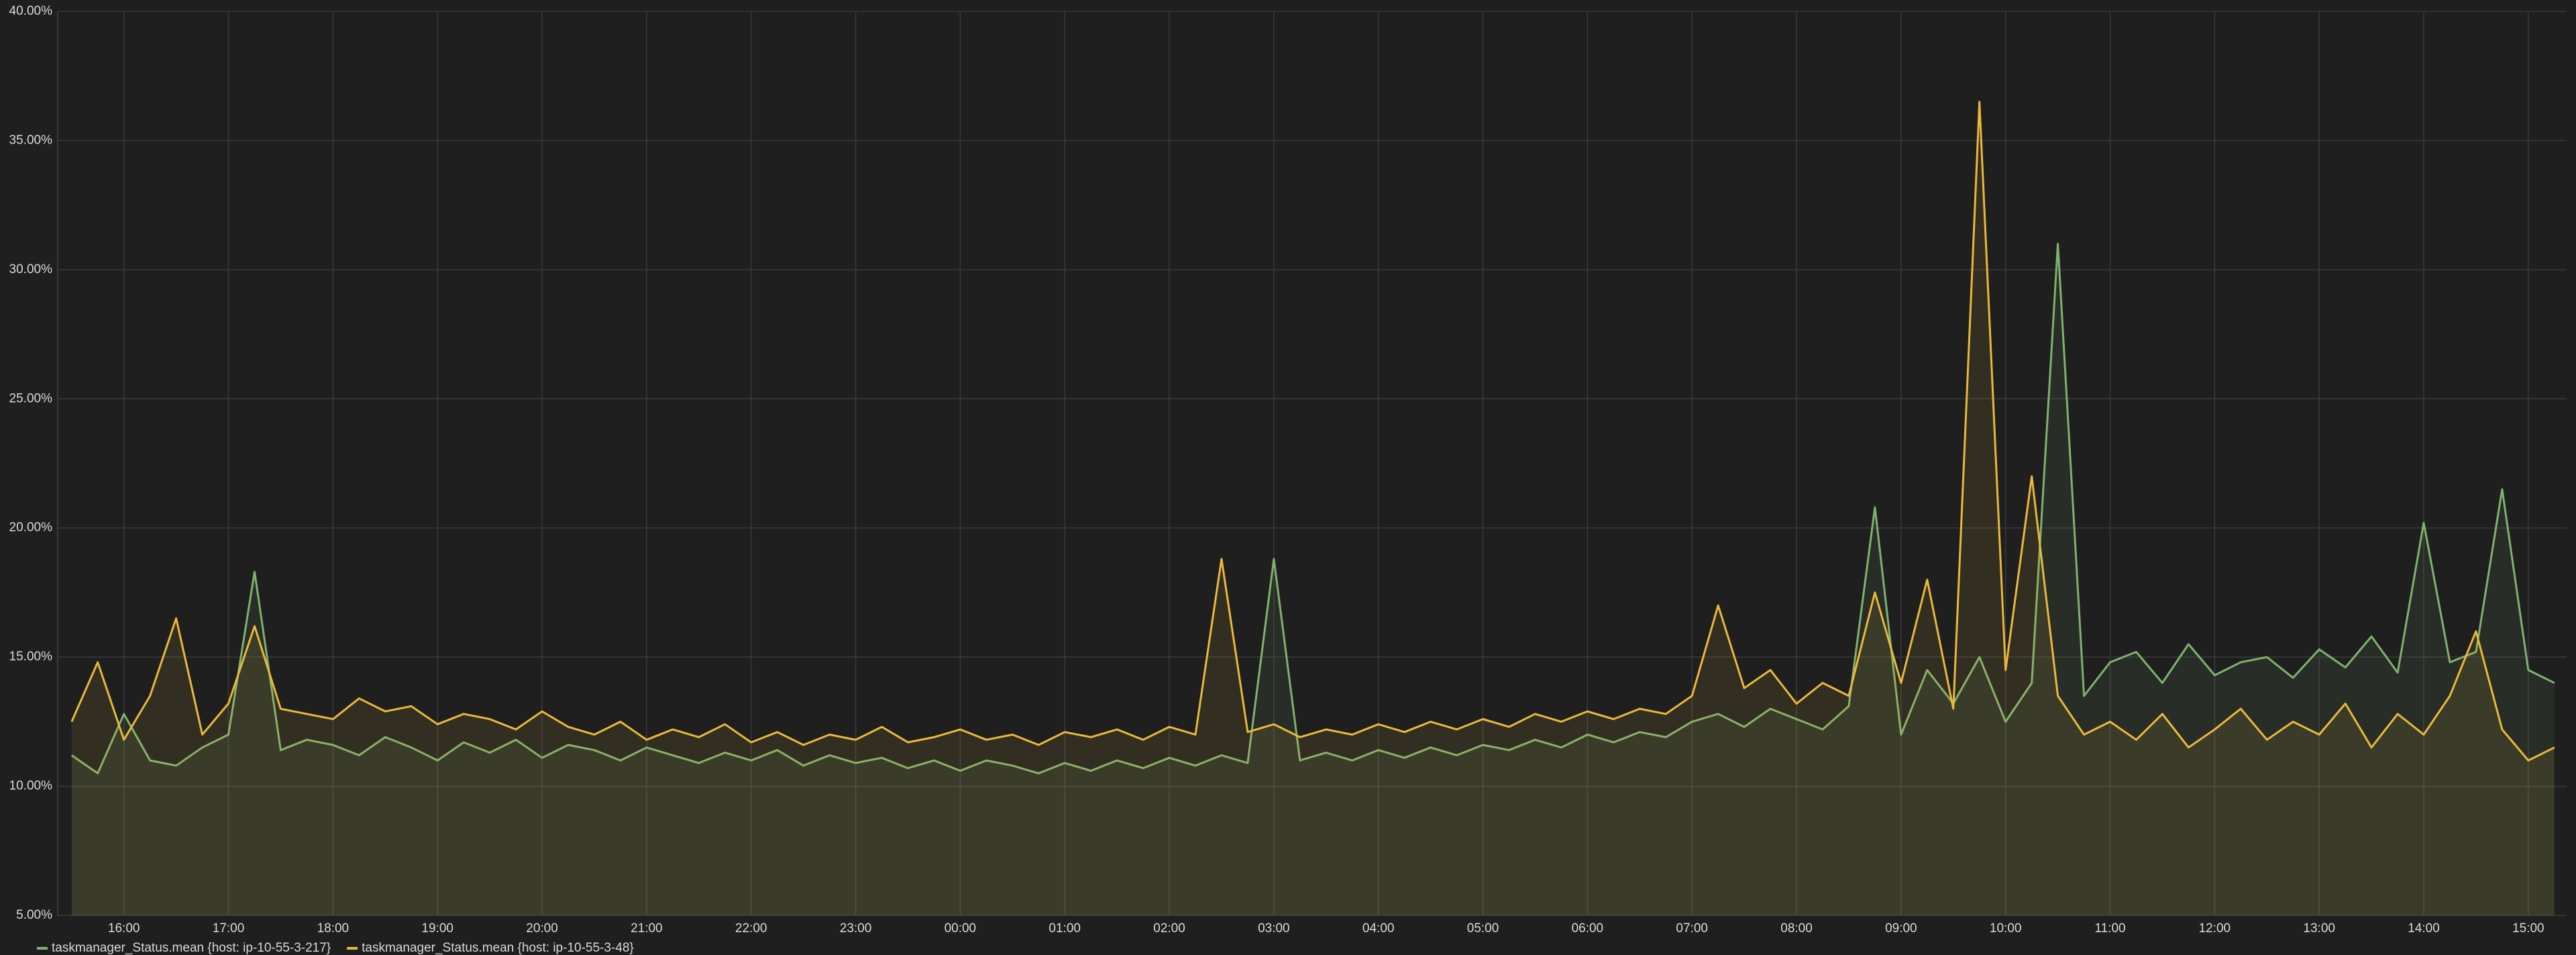  Describe the element at coordinates (31, 528) in the screenshot. I see `y-tick-label: 20.00%` at that location.